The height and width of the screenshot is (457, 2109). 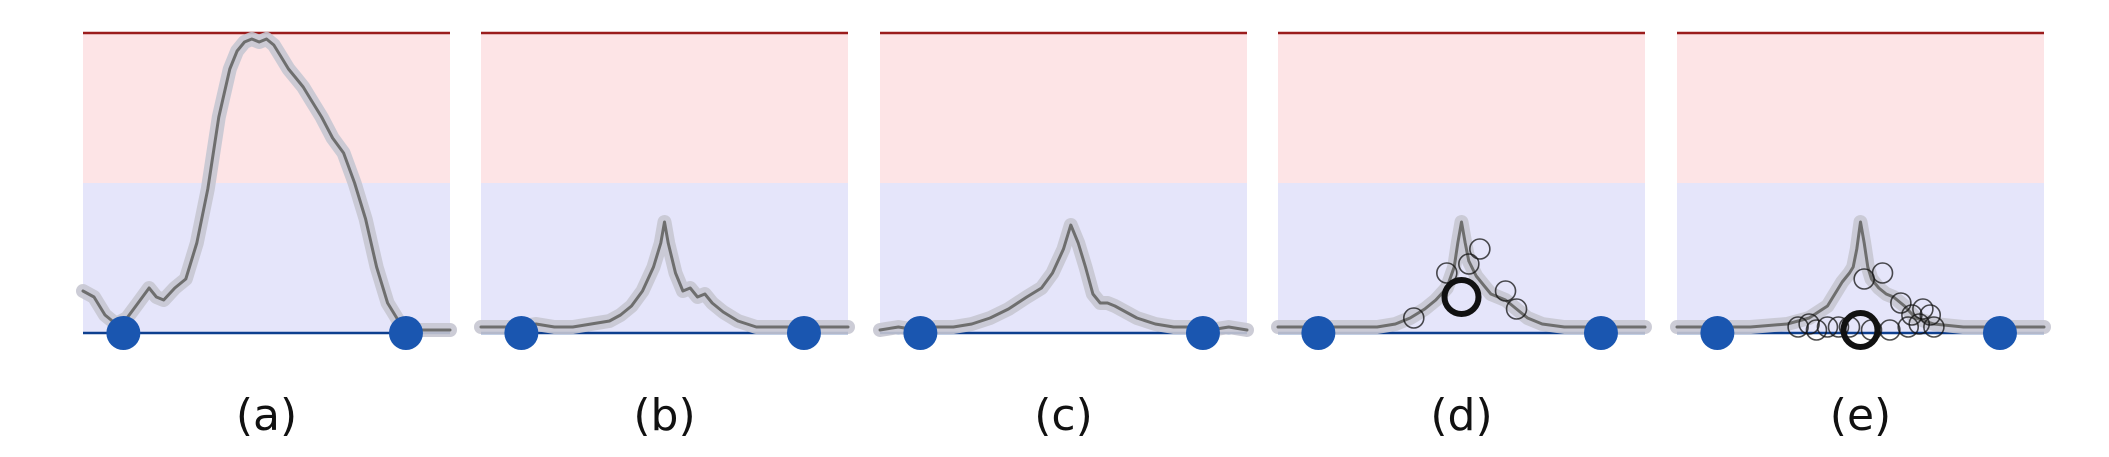 What do you see at coordinates (266, 415) in the screenshot?
I see `panel-label: (a)` at bounding box center [266, 415].